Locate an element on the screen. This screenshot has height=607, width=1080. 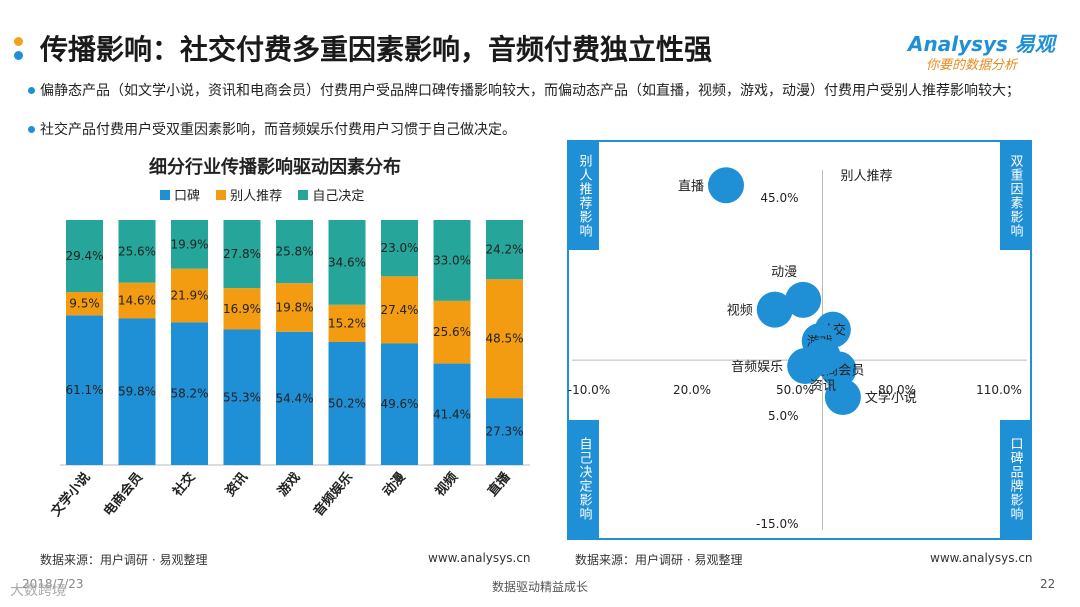
analysys-logo: Analysys 易观 你要的数据分析 is located at coordinates (988, 51).